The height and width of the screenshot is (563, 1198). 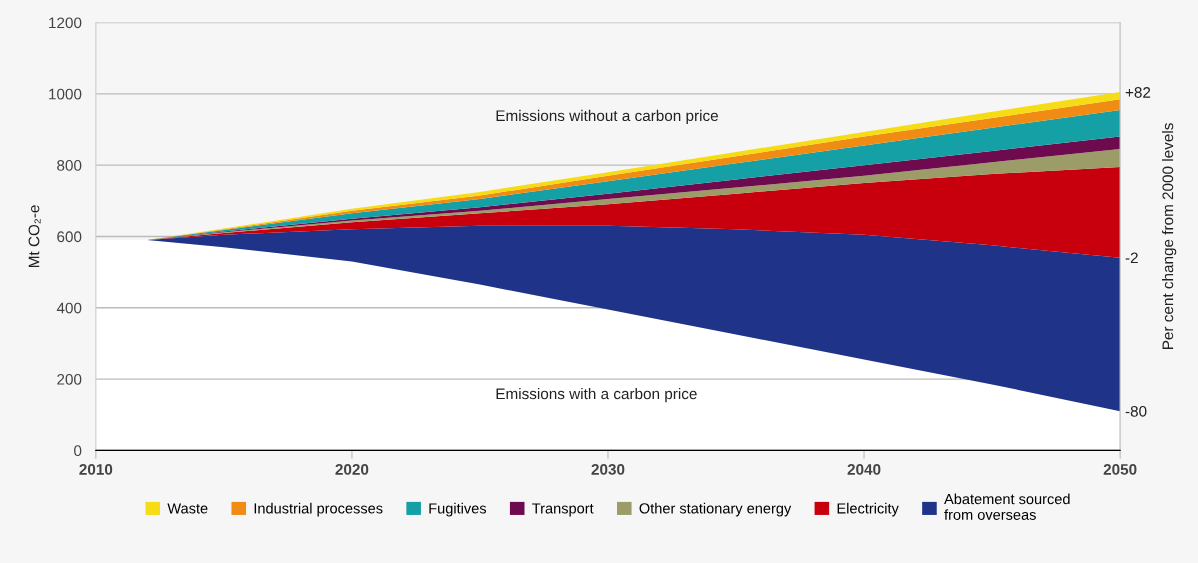 What do you see at coordinates (34, 236) in the screenshot?
I see `y-axis-title: Mt CO₂-e` at bounding box center [34, 236].